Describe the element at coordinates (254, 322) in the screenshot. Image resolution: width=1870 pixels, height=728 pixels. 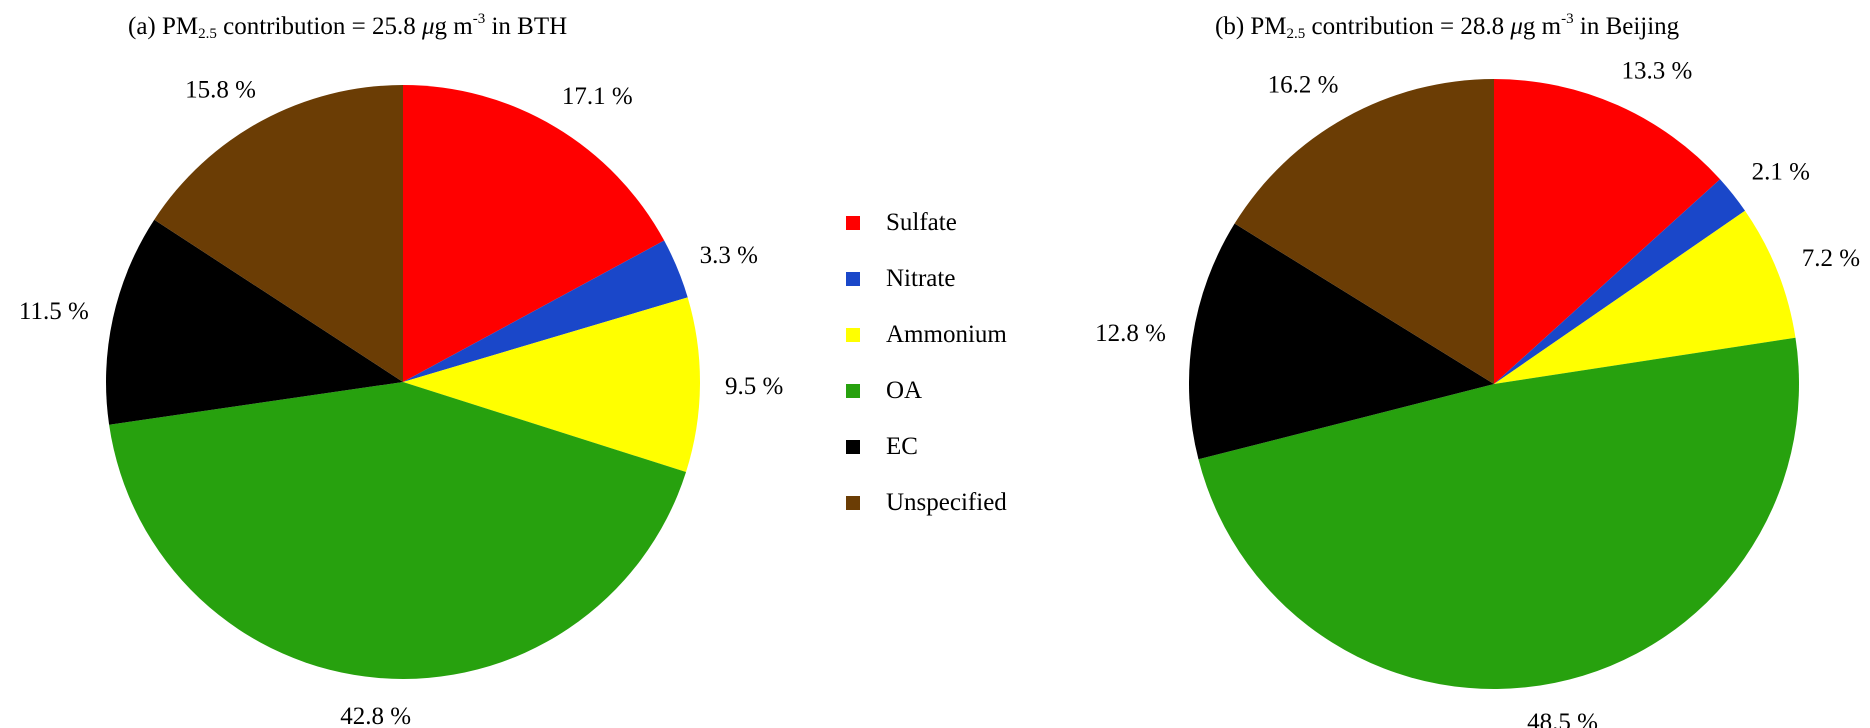
I see `pie-a-slice-ec` at that location.